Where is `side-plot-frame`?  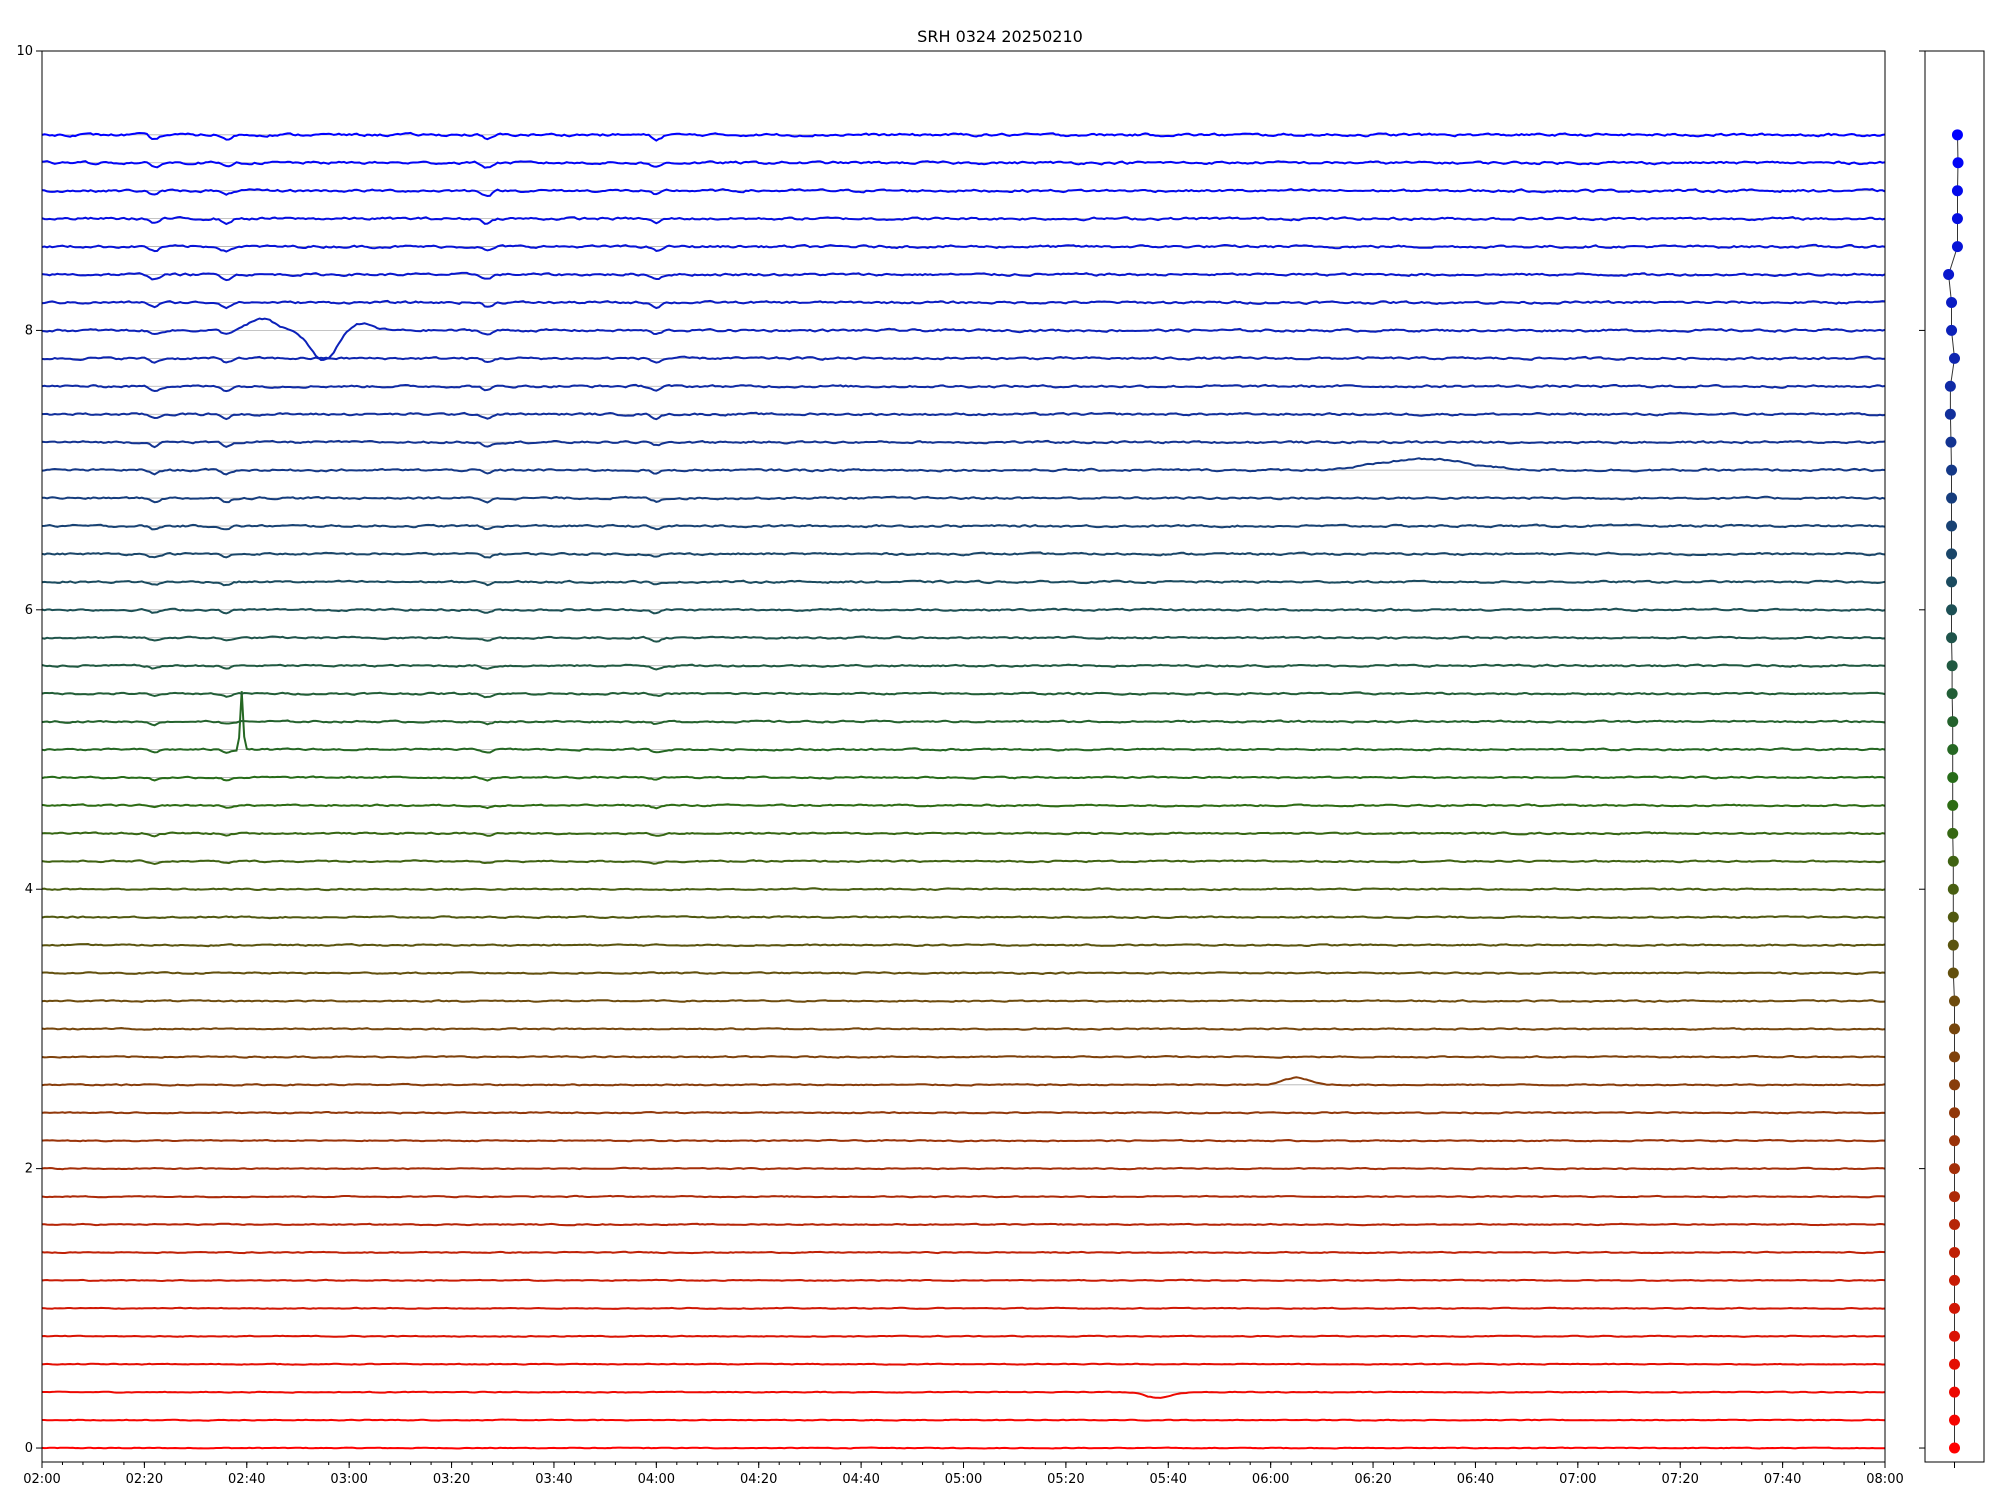
side-plot-frame is located at coordinates (1954, 756).